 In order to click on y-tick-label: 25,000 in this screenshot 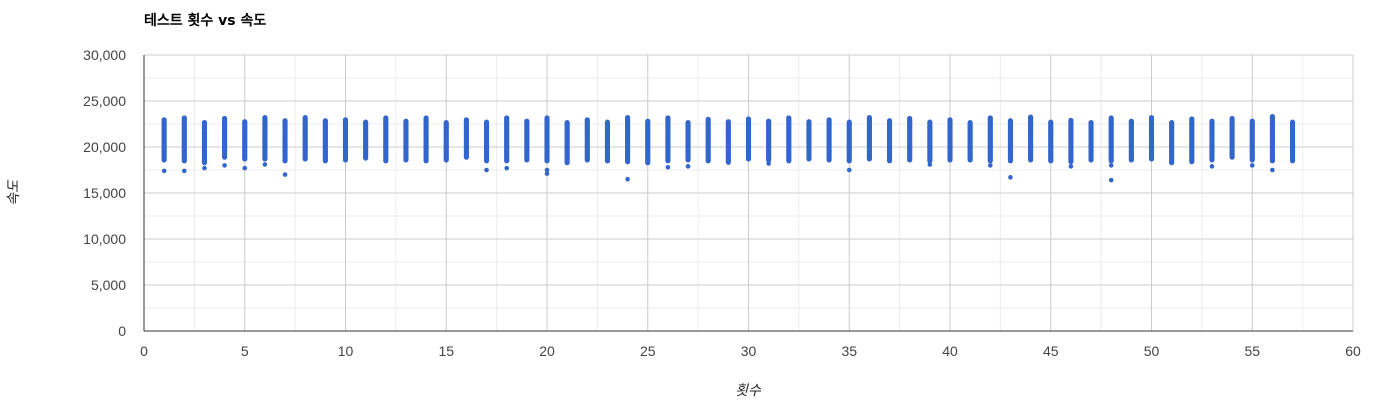, I will do `click(104, 101)`.